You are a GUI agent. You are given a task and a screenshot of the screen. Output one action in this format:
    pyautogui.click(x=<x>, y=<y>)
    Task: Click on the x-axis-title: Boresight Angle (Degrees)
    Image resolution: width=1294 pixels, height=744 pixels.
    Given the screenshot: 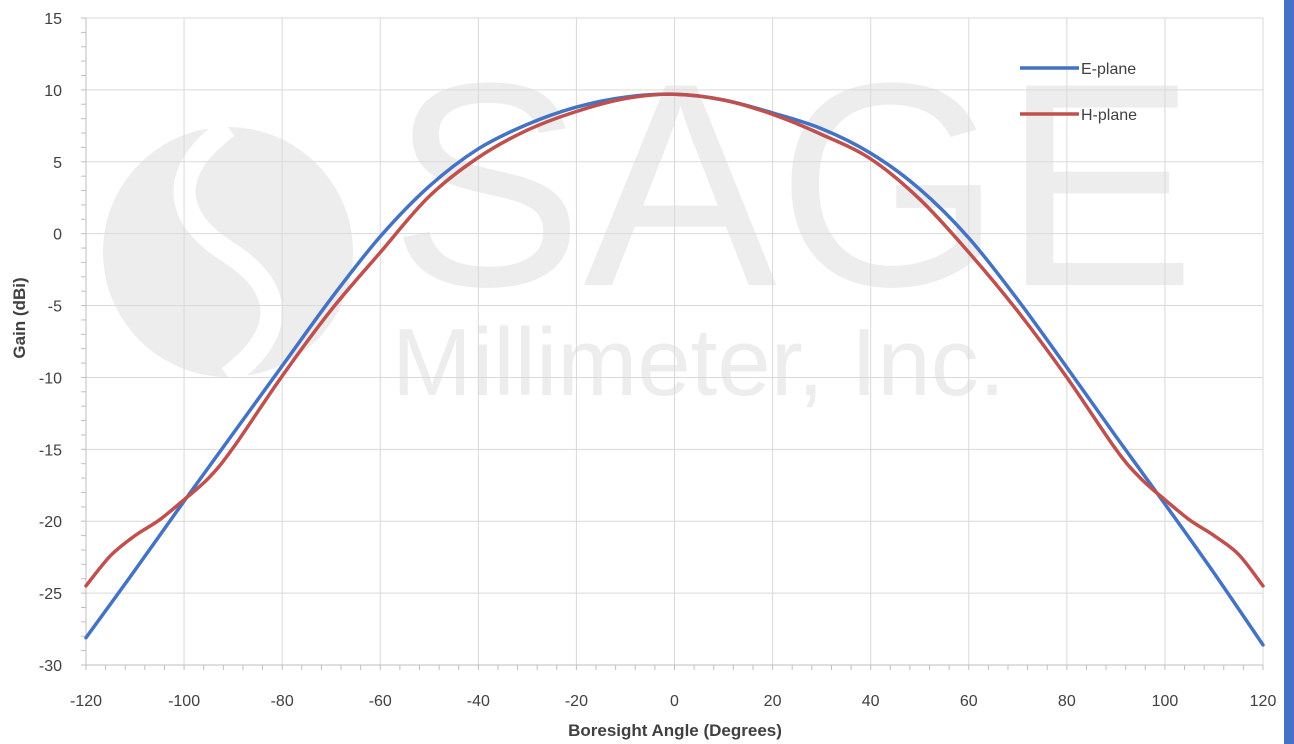 What is the action you would take?
    pyautogui.click(x=675, y=730)
    